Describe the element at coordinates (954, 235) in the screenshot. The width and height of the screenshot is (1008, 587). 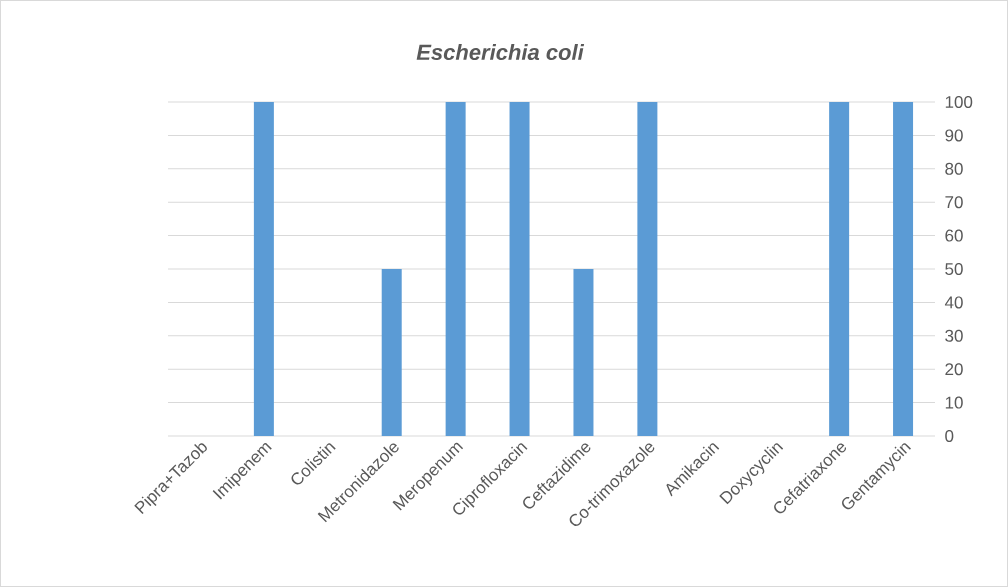
I see `y-tick-label: 60` at that location.